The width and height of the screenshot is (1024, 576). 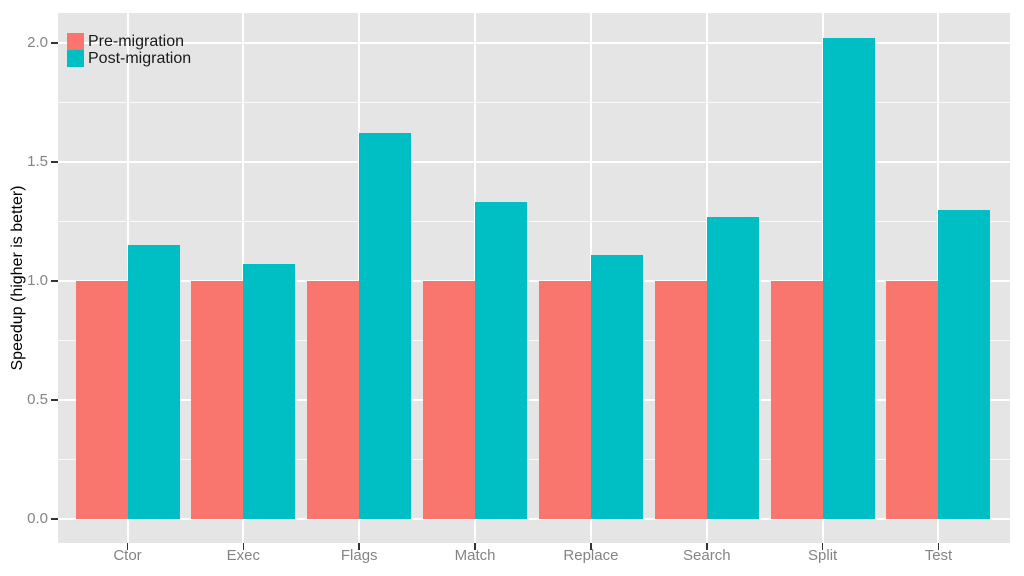 I want to click on y-tick-label: 1.5, so click(x=37, y=161).